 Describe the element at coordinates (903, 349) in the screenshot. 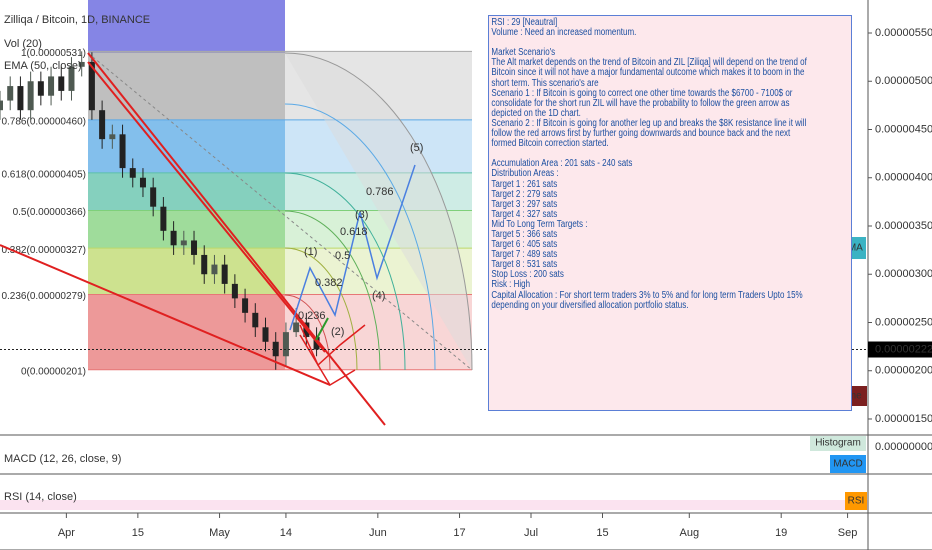

I see `last-price-label: 0.00000222` at that location.